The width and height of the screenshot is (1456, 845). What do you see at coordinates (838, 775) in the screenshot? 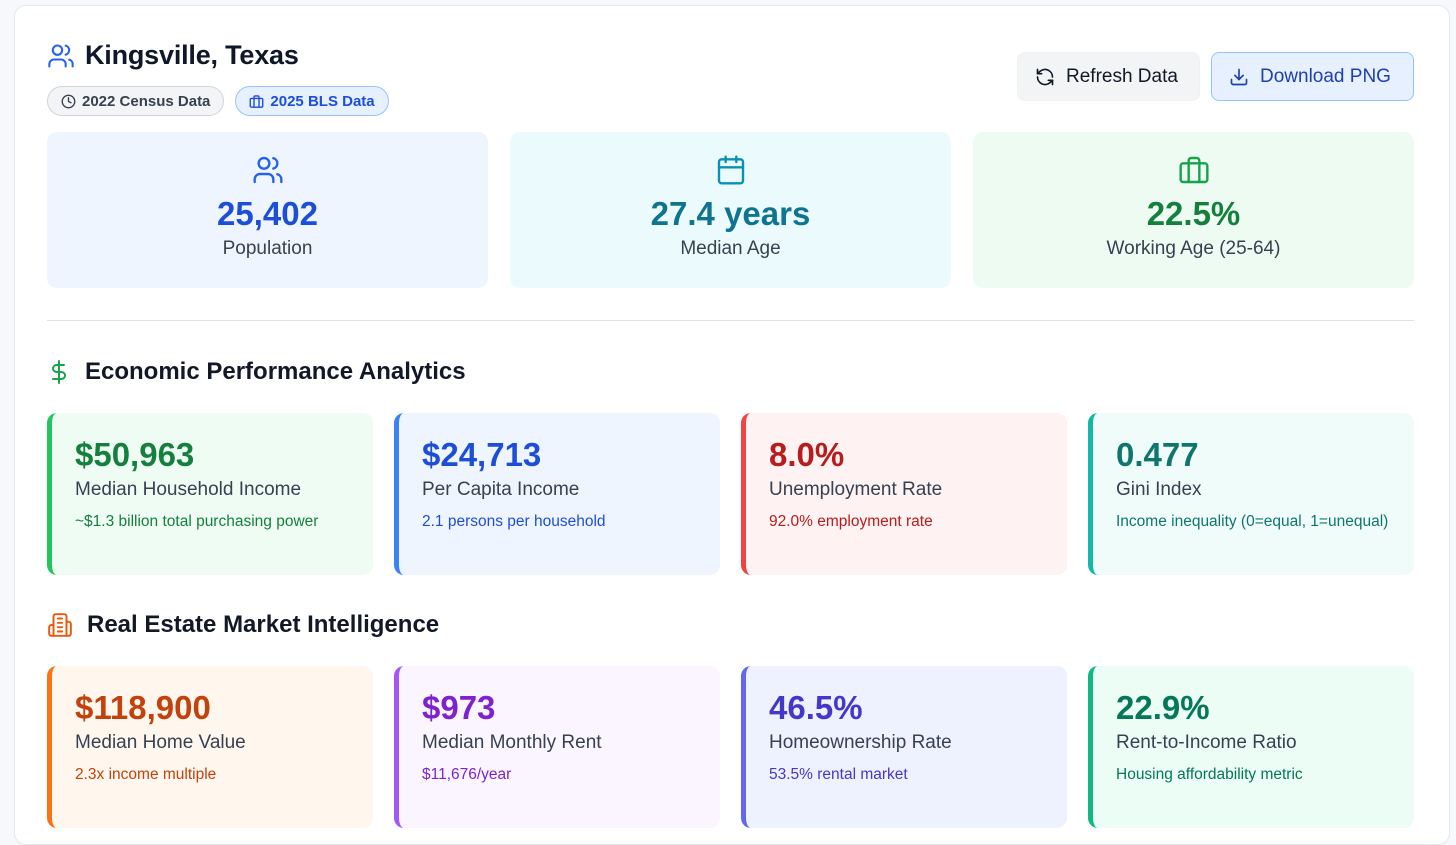
I see `metric-subtext: 53.5% rental market` at bounding box center [838, 775].